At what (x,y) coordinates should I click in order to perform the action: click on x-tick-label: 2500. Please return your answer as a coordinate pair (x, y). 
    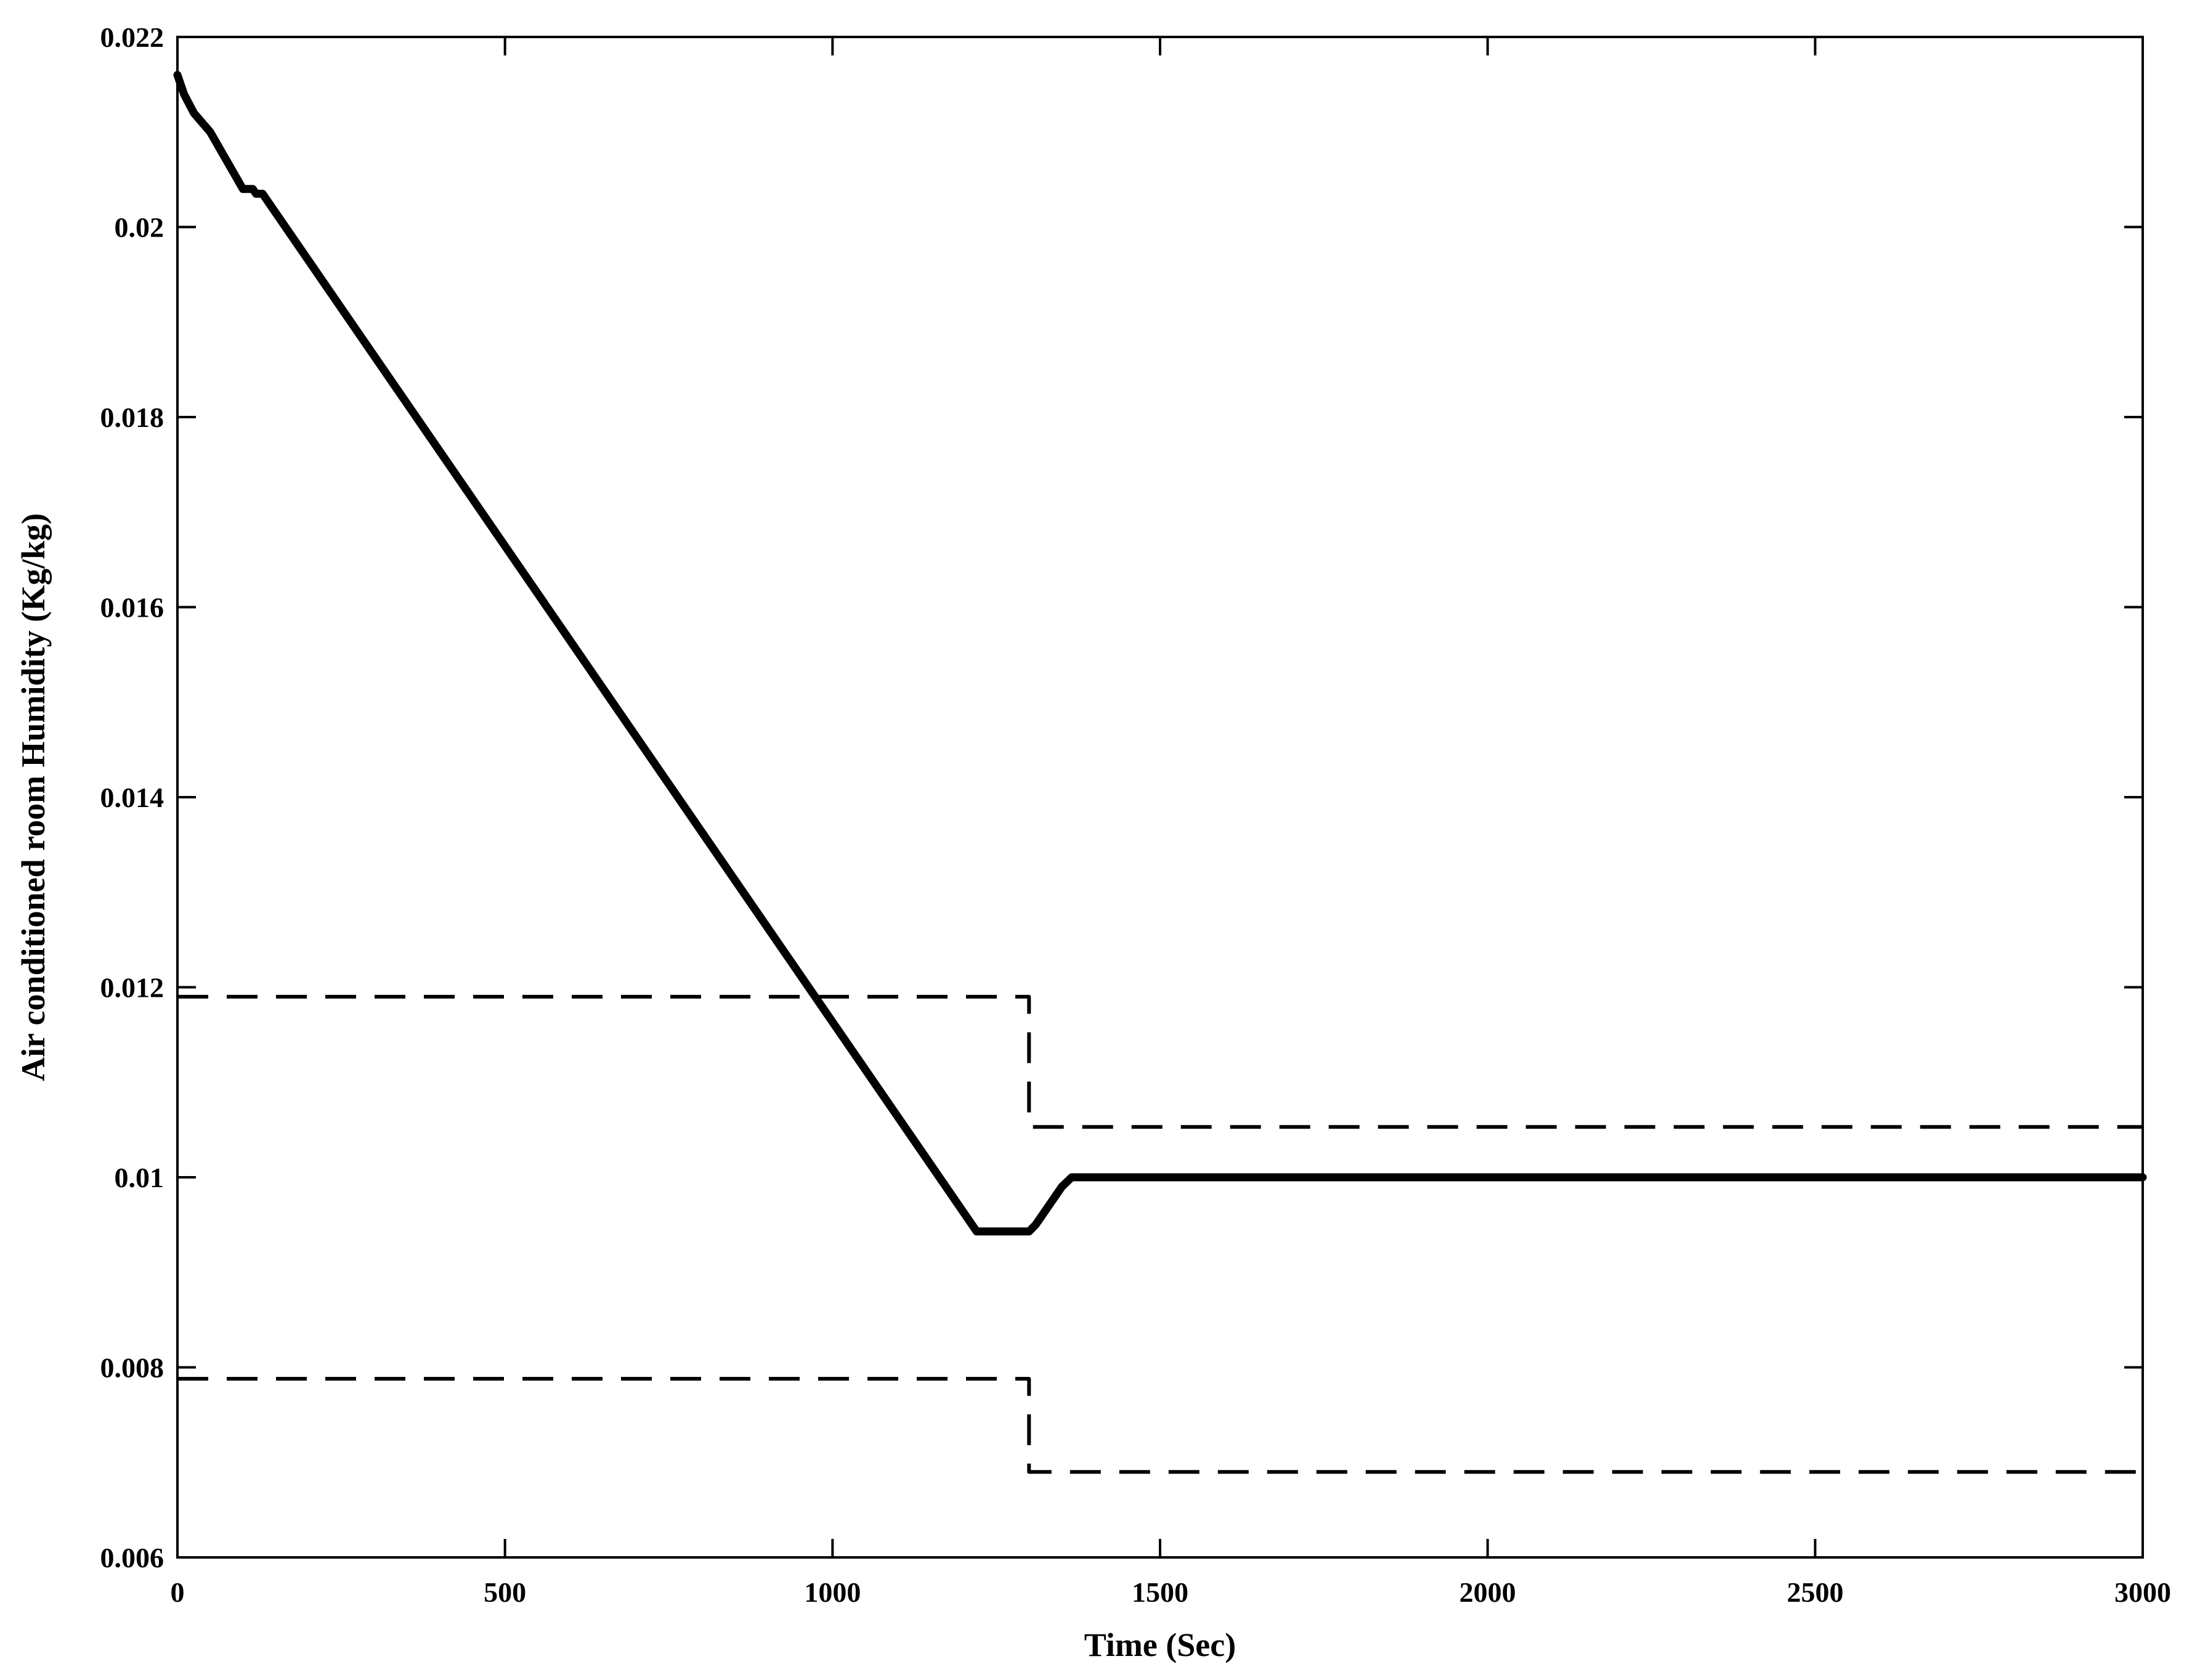
    Looking at the image, I should click on (1815, 1593).